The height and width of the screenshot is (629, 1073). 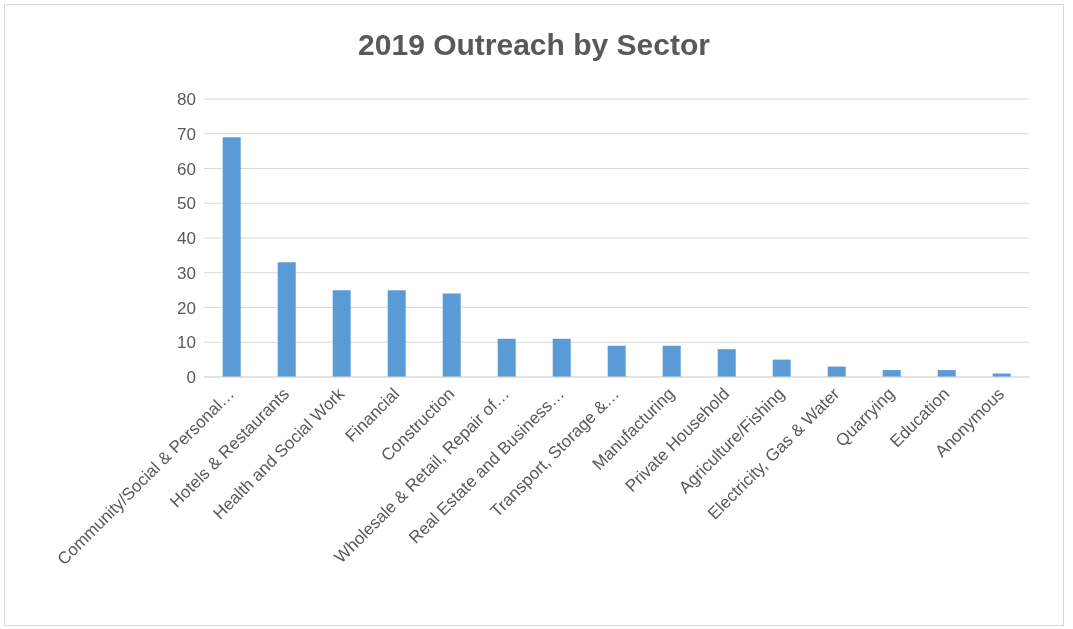 I want to click on y-tick-label: 10, so click(x=186, y=343).